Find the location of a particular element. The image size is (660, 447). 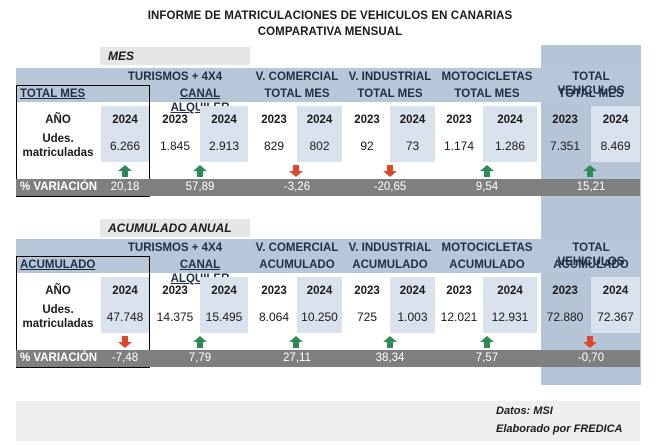

author-credit: Elaborado por FREDICA is located at coordinates (559, 429).